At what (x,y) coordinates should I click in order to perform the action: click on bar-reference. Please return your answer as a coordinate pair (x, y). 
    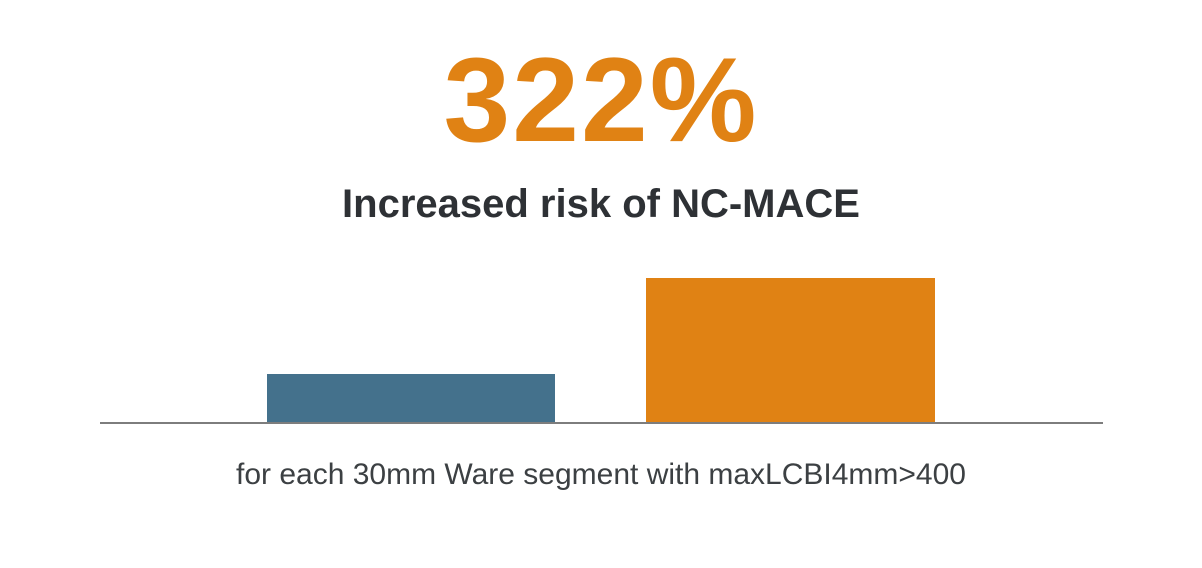
    Looking at the image, I should click on (411, 398).